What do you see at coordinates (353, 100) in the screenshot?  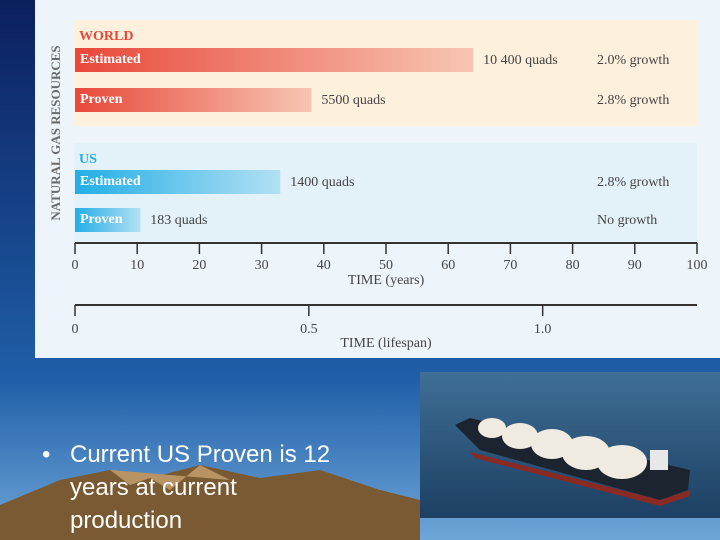 I see `quantity-label: 5500 quads` at bounding box center [353, 100].